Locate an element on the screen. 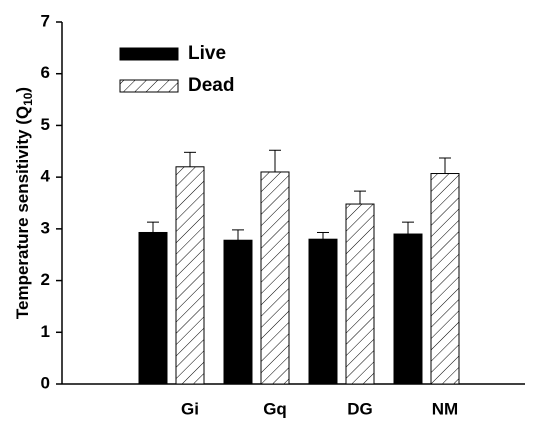  y-tick-label: 5 is located at coordinates (45, 124).